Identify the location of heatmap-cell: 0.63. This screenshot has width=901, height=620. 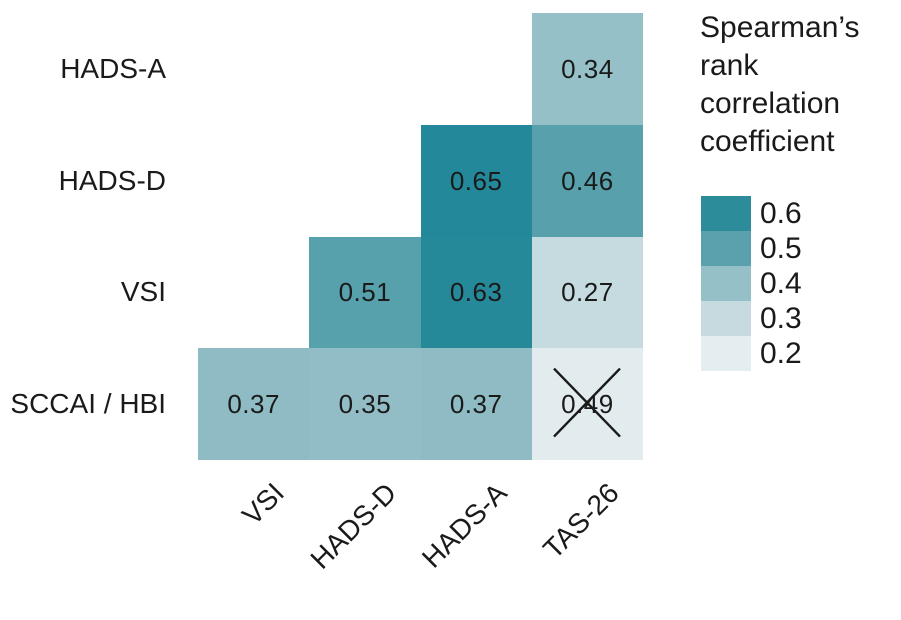
(476, 292).